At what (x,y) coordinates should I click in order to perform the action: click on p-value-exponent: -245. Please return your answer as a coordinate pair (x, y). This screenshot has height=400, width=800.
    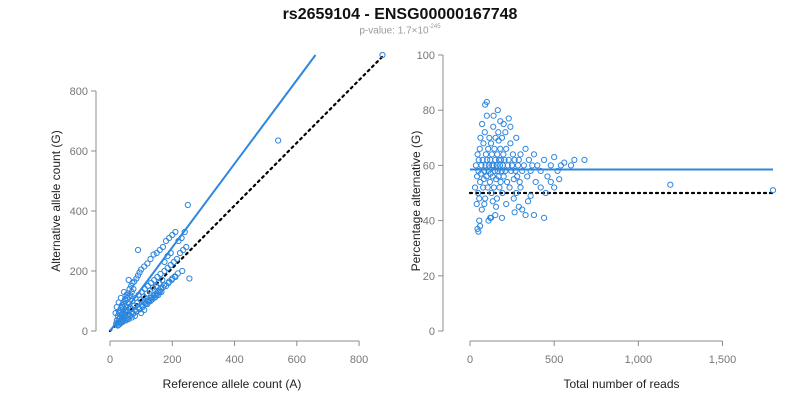
    Looking at the image, I should click on (434, 27).